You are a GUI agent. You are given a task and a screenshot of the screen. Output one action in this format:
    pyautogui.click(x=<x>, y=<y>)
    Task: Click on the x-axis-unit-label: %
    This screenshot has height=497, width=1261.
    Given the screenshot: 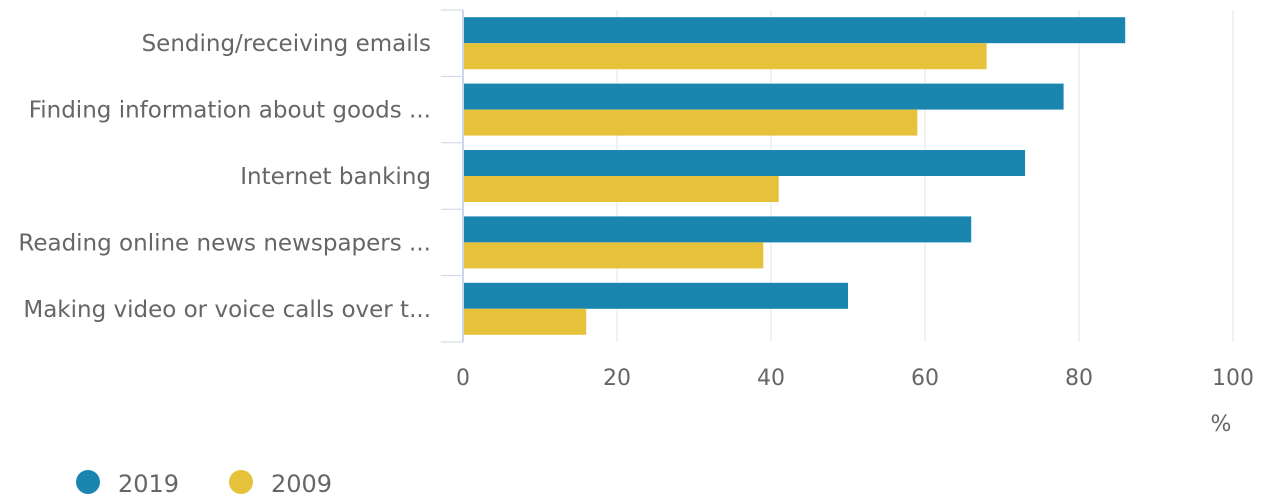 What is the action you would take?
    pyautogui.click(x=1221, y=424)
    